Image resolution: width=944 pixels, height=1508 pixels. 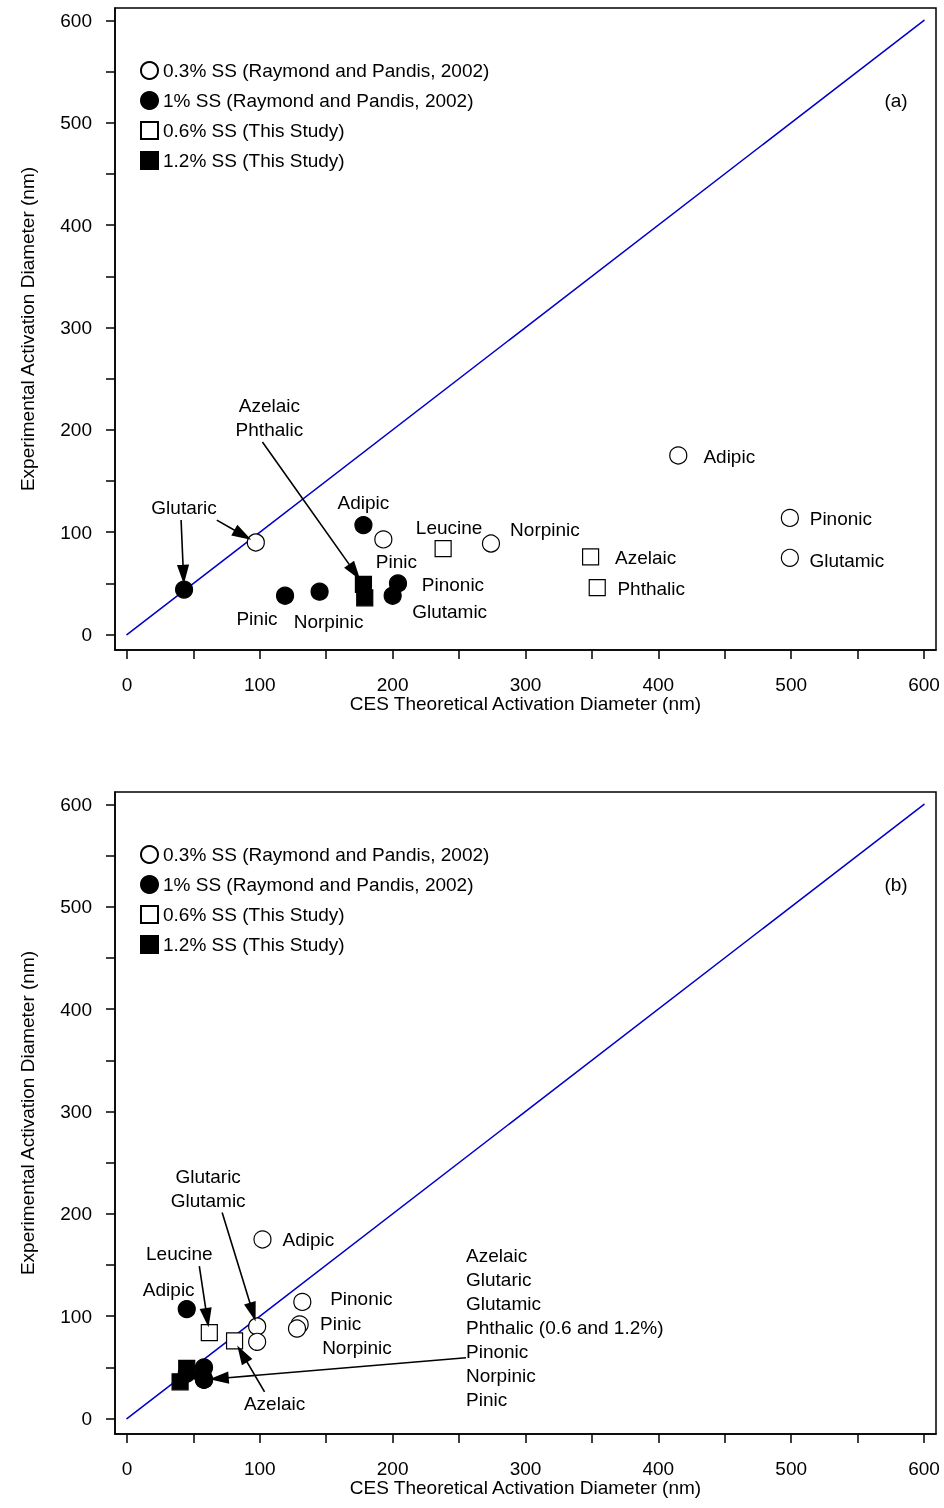 I want to click on annotation: (b), so click(x=896, y=884).